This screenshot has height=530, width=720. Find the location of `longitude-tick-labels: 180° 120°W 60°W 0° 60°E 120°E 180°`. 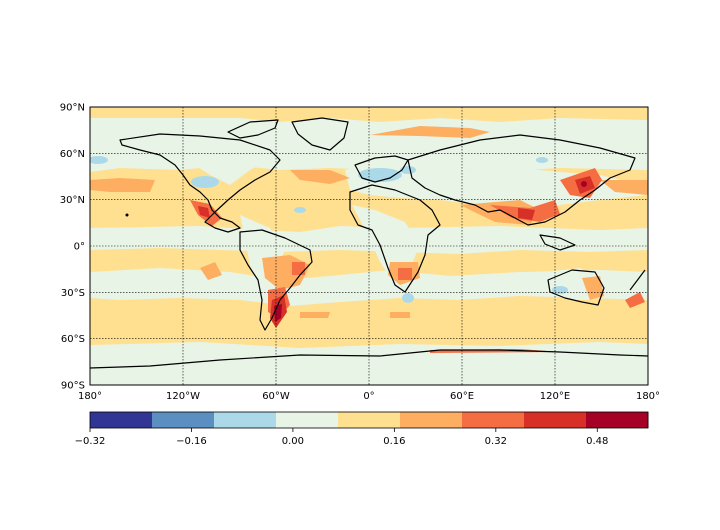

longitude-tick-labels: 180° 120°W 60°W 0° 60°E 120°E 180° is located at coordinates (369, 396).